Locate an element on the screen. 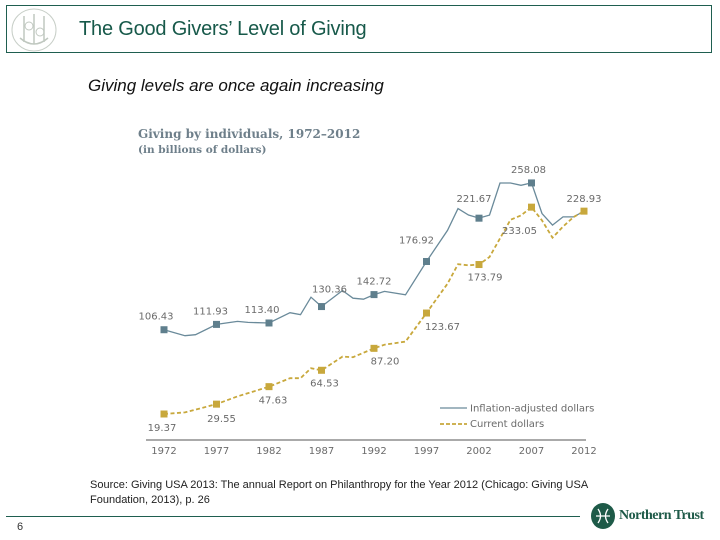 The image size is (720, 540). x-tick-label: 1982 is located at coordinates (268, 451).